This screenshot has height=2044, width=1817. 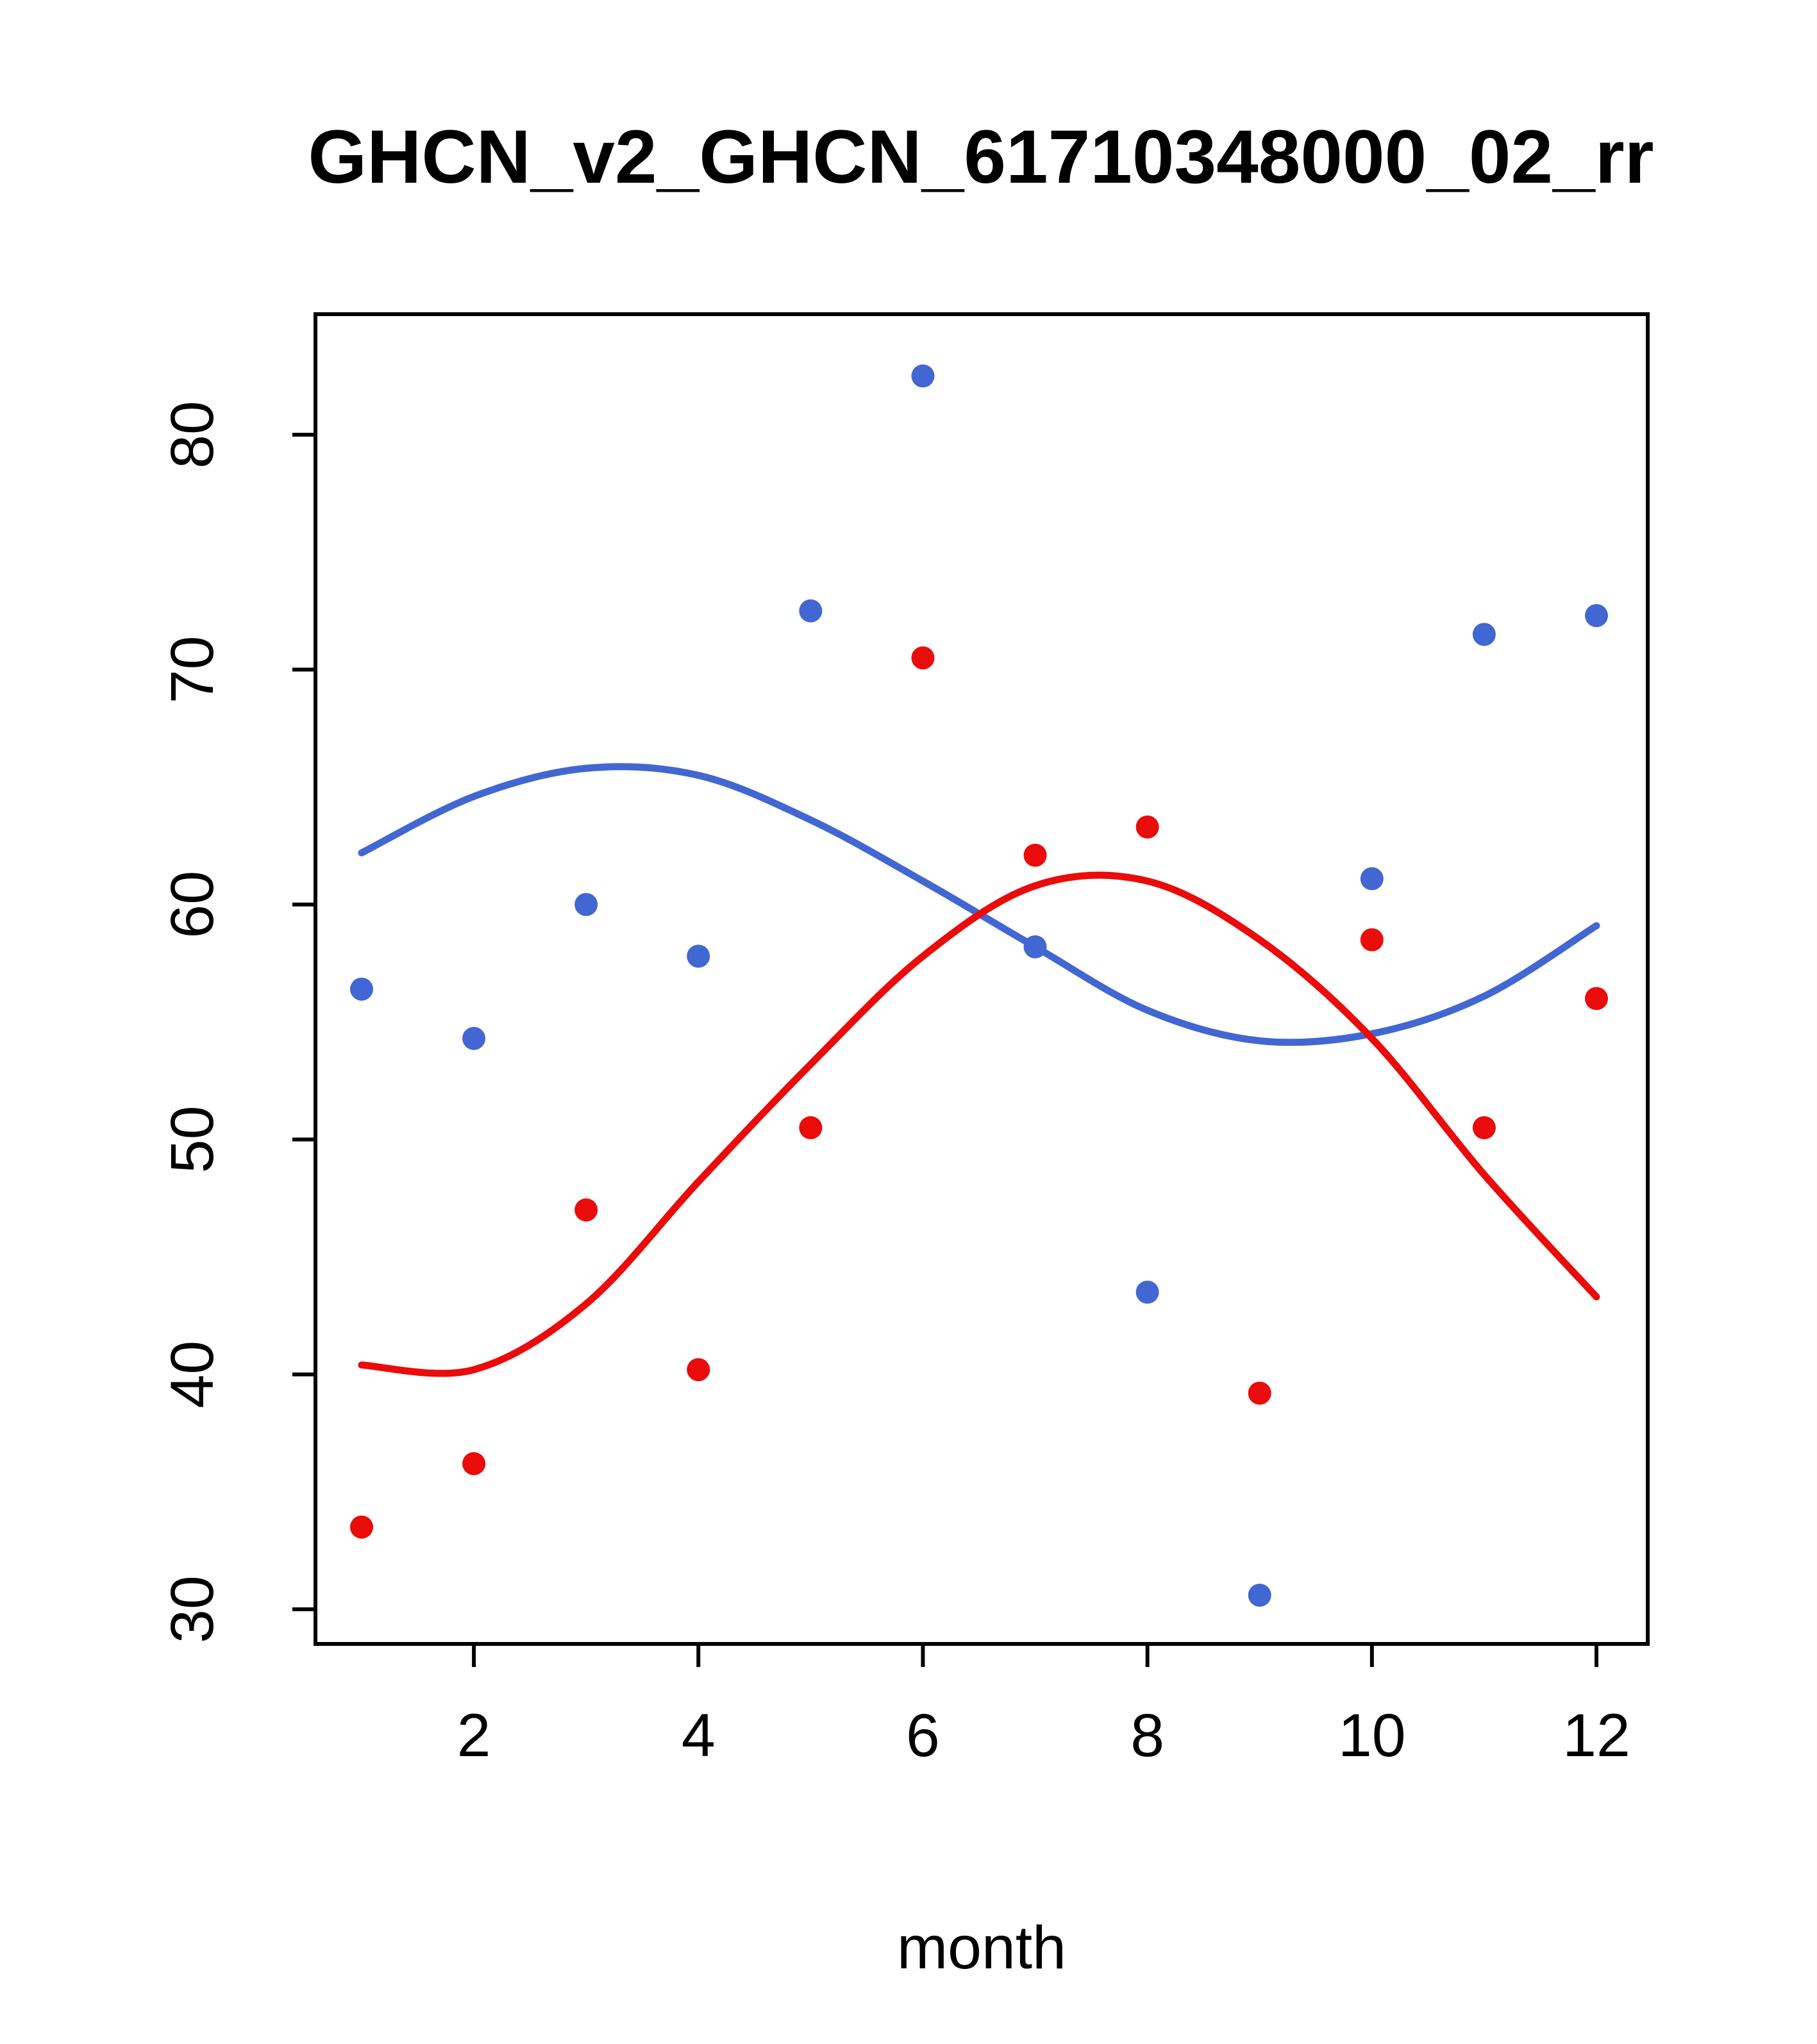 I want to click on x-tick-label: 2, so click(x=474, y=1736).